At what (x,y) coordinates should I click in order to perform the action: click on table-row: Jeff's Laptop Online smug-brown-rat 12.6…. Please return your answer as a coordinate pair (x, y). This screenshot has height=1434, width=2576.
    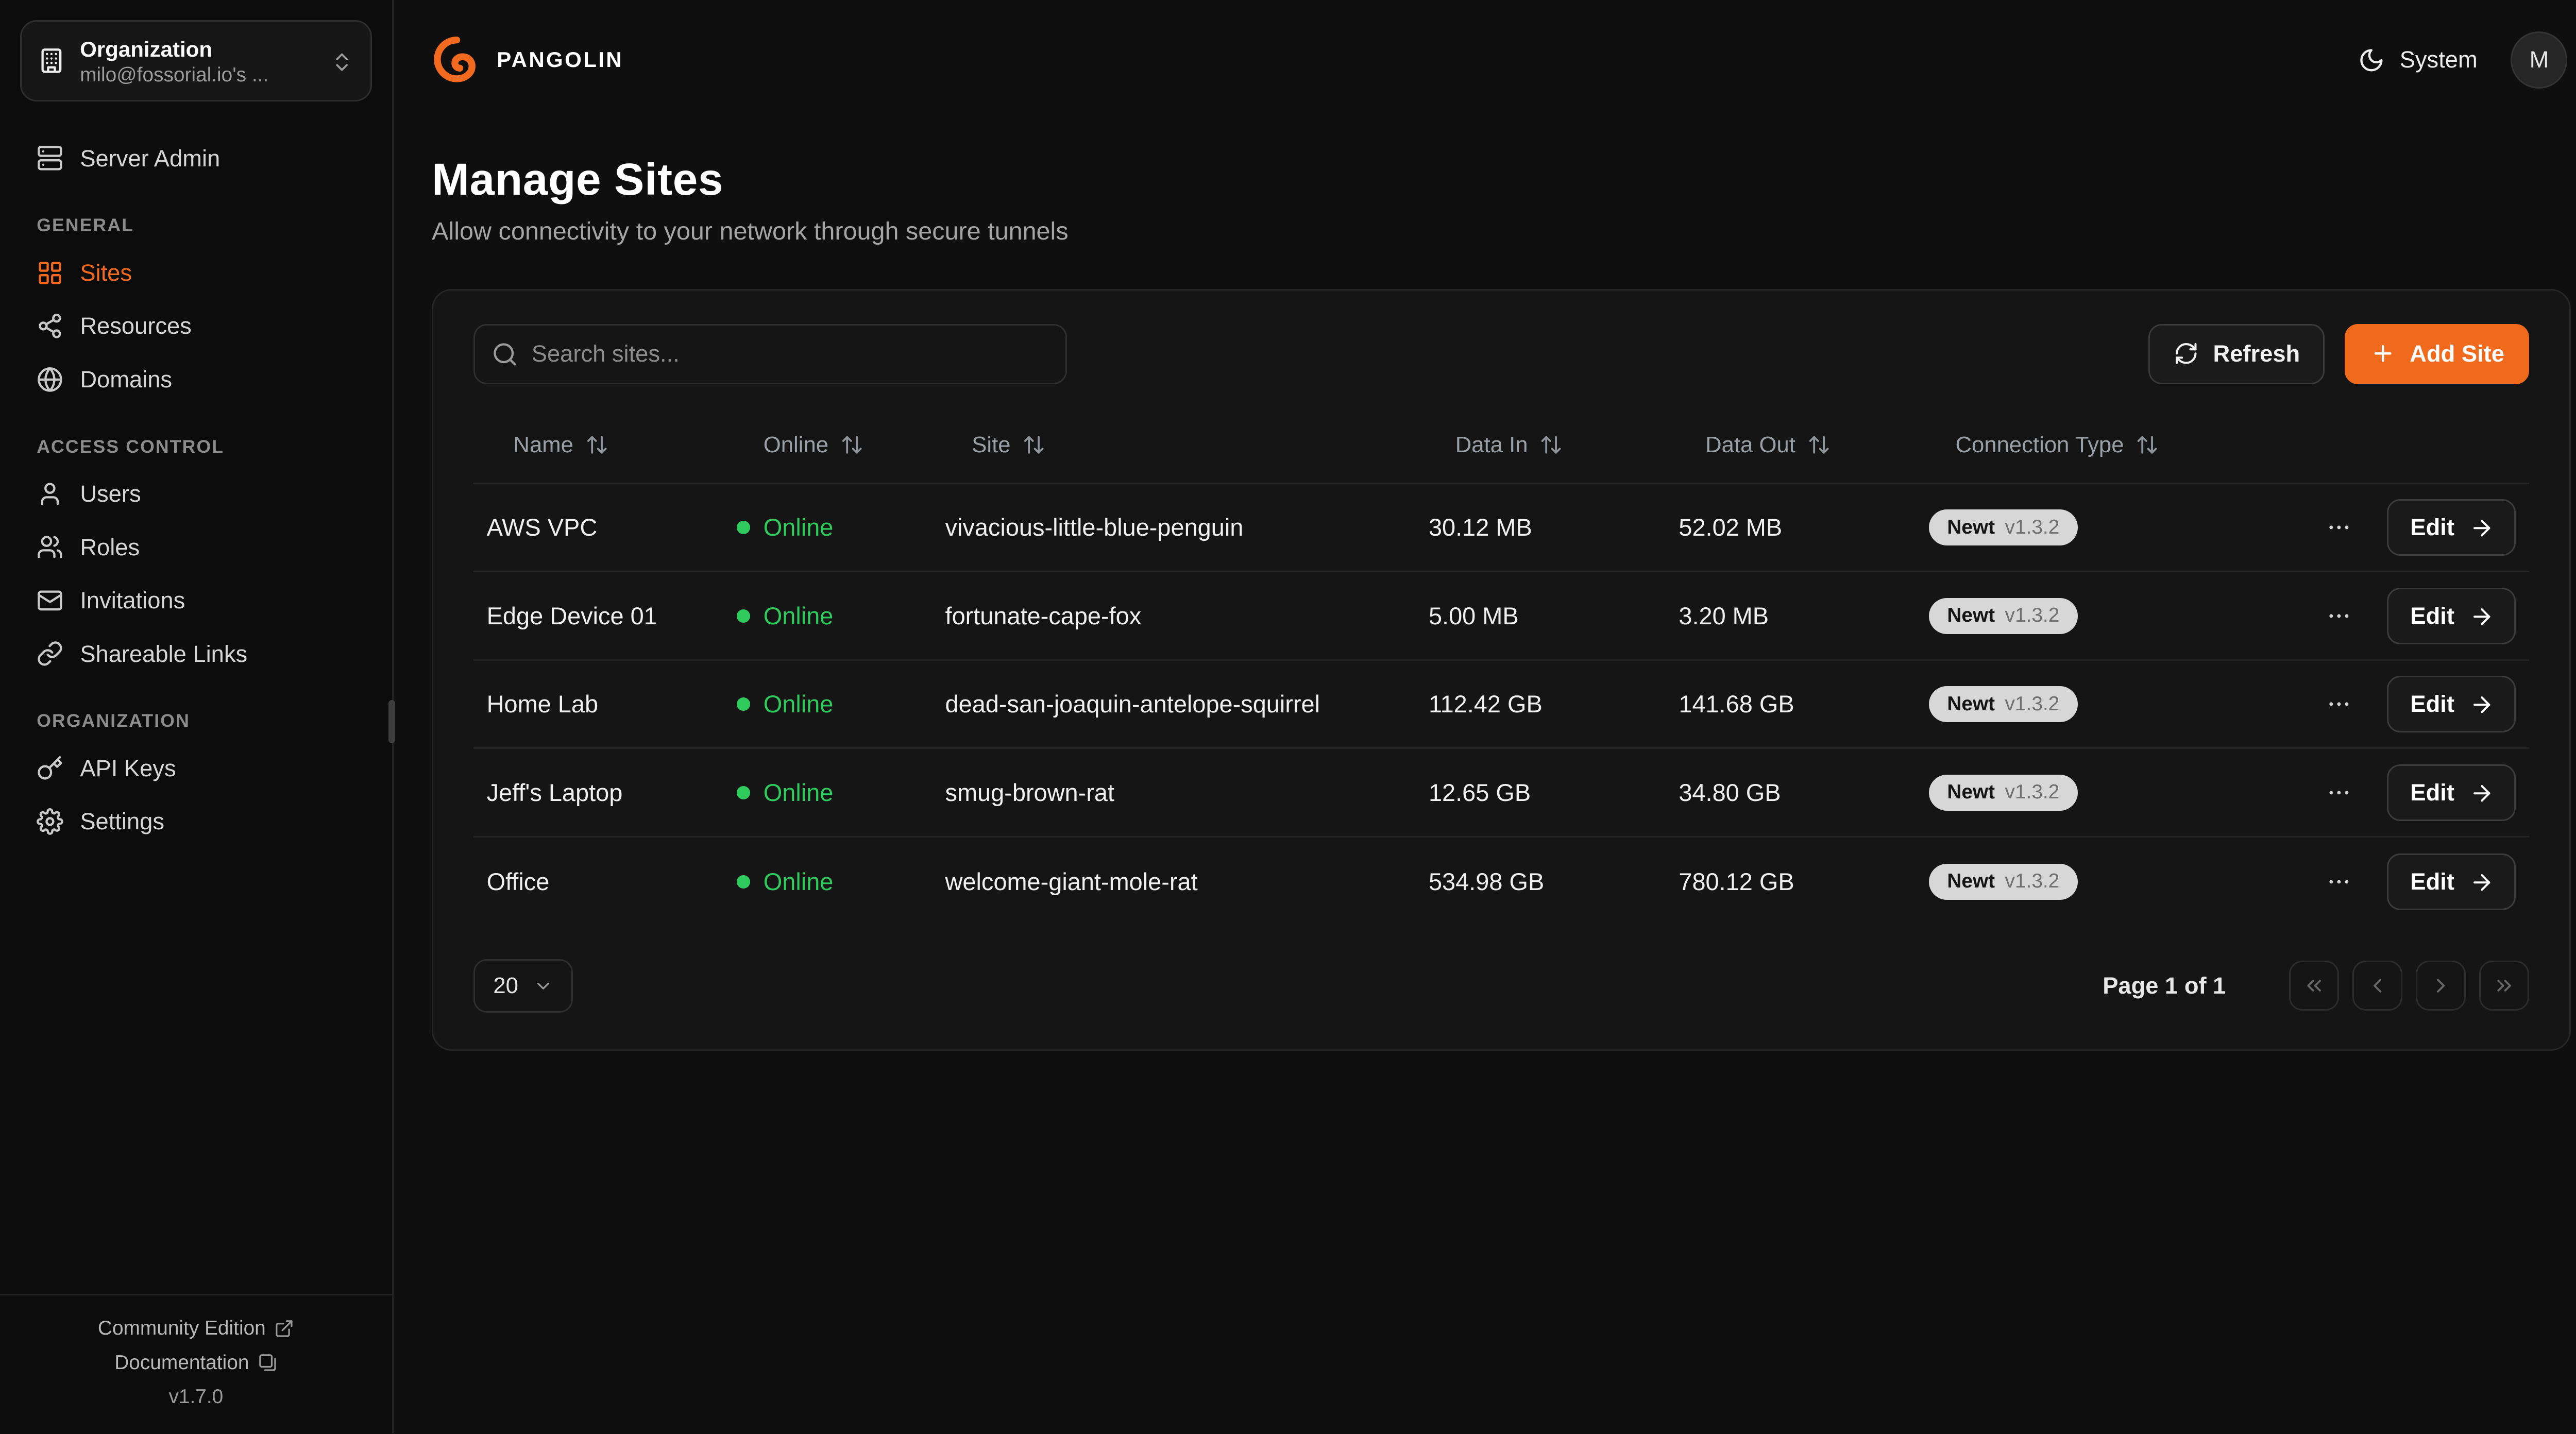
    Looking at the image, I should click on (1501, 793).